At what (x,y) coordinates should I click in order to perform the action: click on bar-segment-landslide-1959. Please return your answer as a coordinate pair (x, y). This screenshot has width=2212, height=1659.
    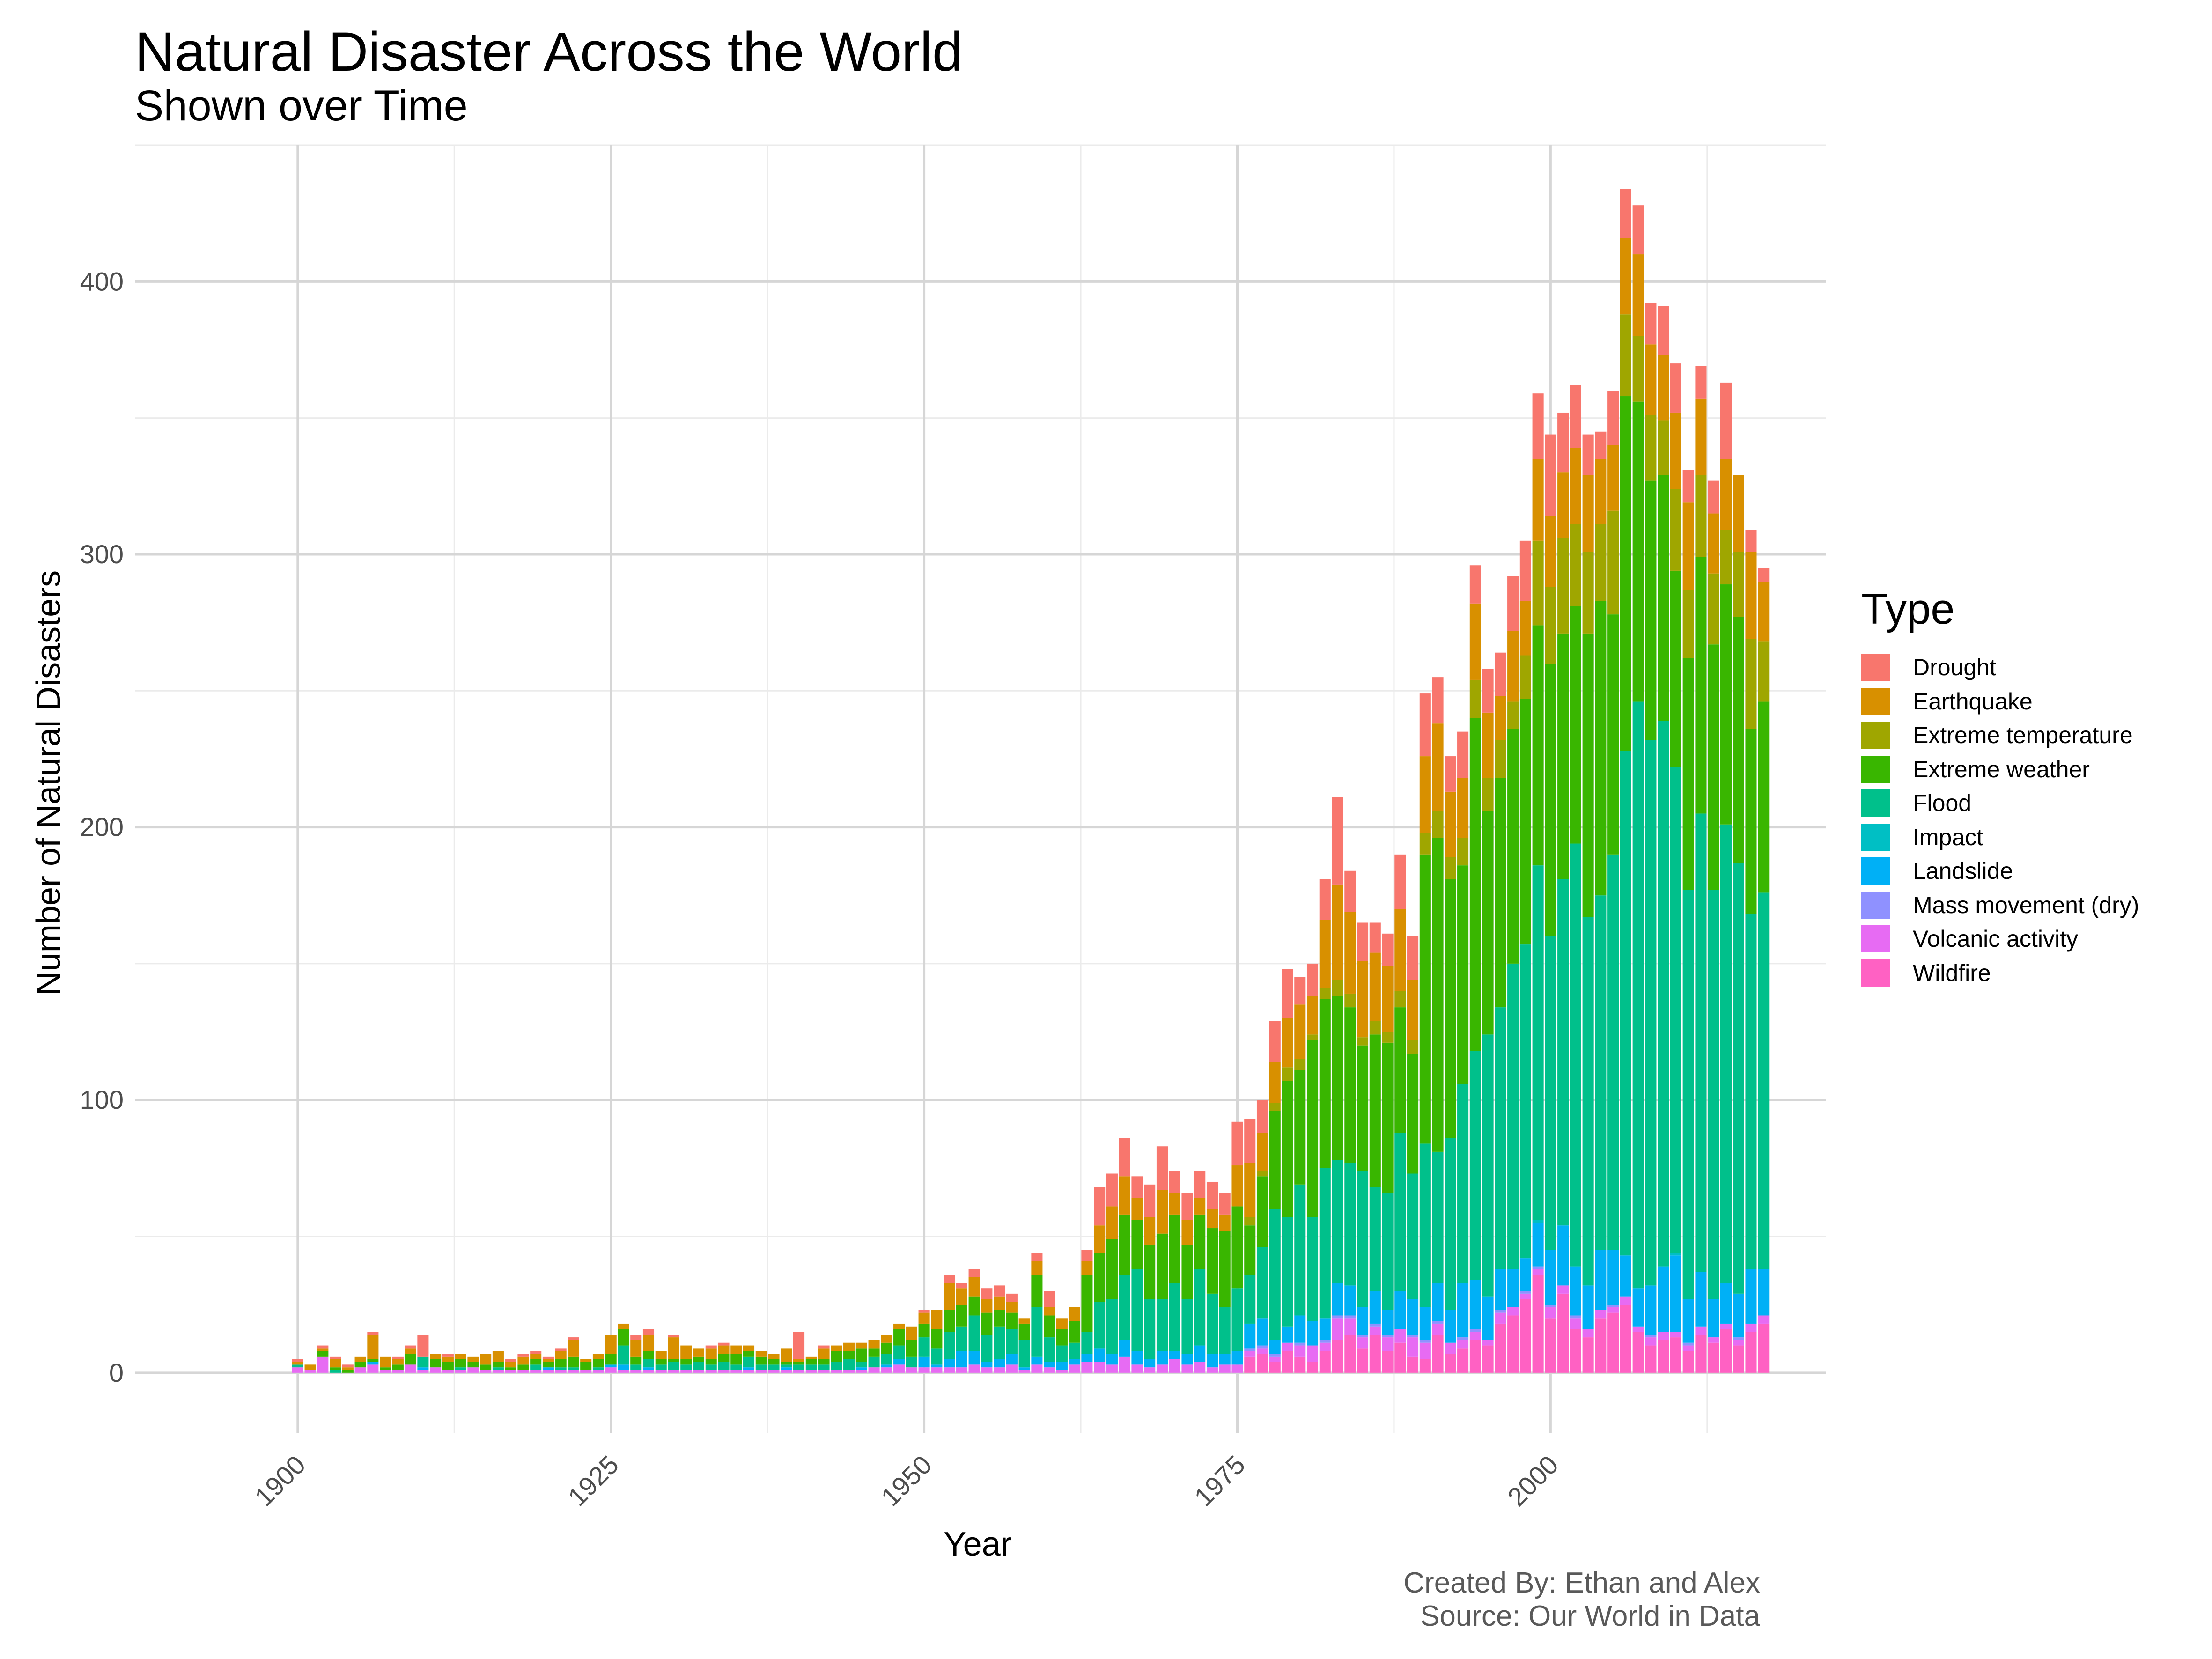
    Looking at the image, I should click on (1037, 1361).